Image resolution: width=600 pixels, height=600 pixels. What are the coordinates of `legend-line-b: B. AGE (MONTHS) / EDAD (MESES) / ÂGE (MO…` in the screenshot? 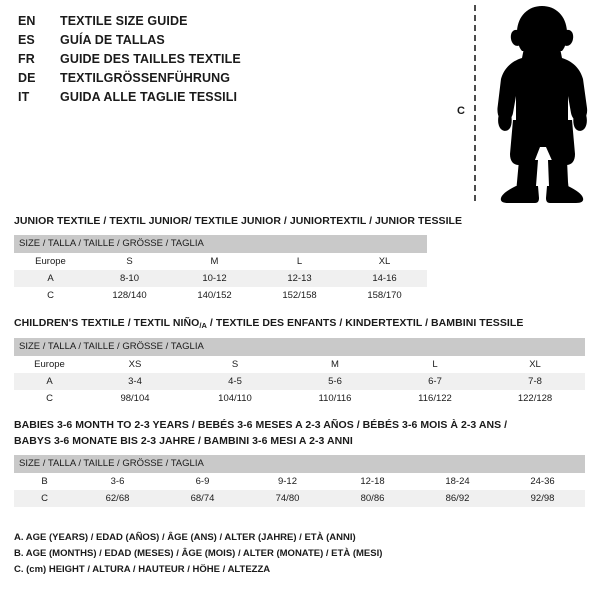 It's located at (198, 553).